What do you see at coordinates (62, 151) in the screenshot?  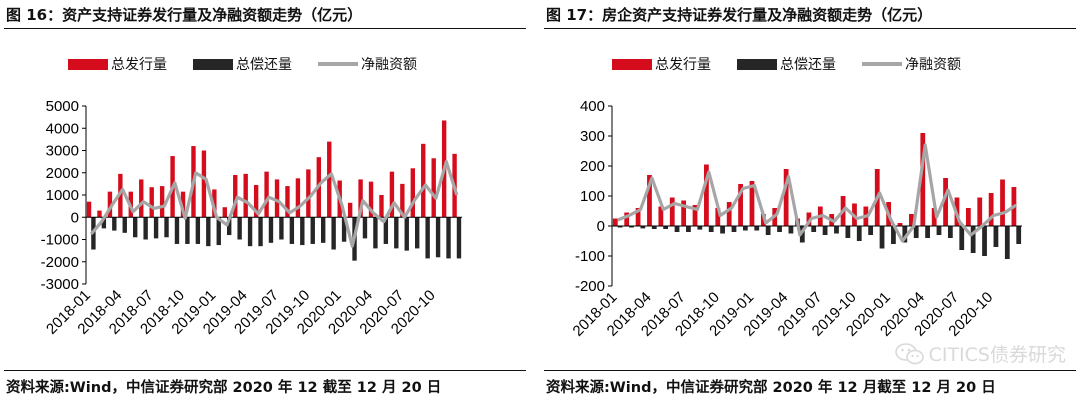 I see `y-tick-label: 3000` at bounding box center [62, 151].